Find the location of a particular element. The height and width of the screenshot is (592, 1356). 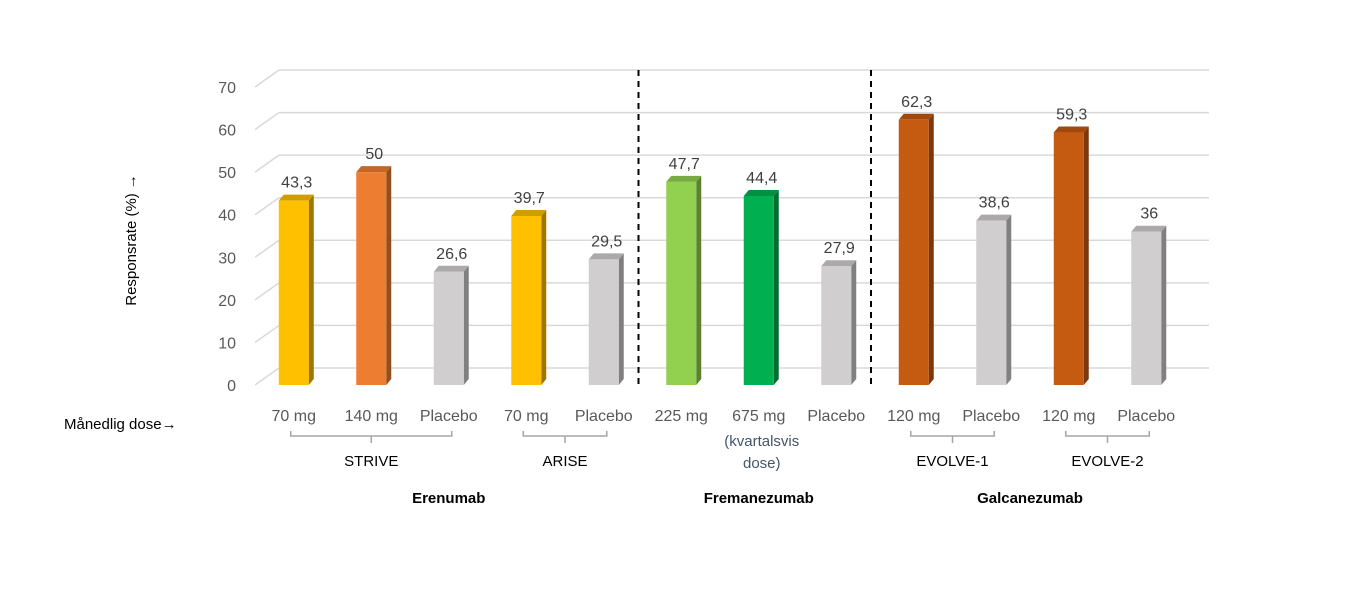

trial-label: EVOLVE-1 is located at coordinates (952, 461).